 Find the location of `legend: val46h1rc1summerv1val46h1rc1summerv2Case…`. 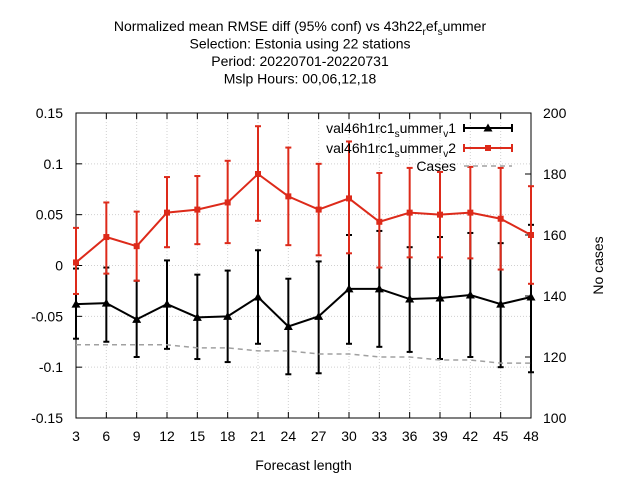

legend: val46h1rc1summerv1val46h1rc1summerv2Case… is located at coordinates (419, 147).